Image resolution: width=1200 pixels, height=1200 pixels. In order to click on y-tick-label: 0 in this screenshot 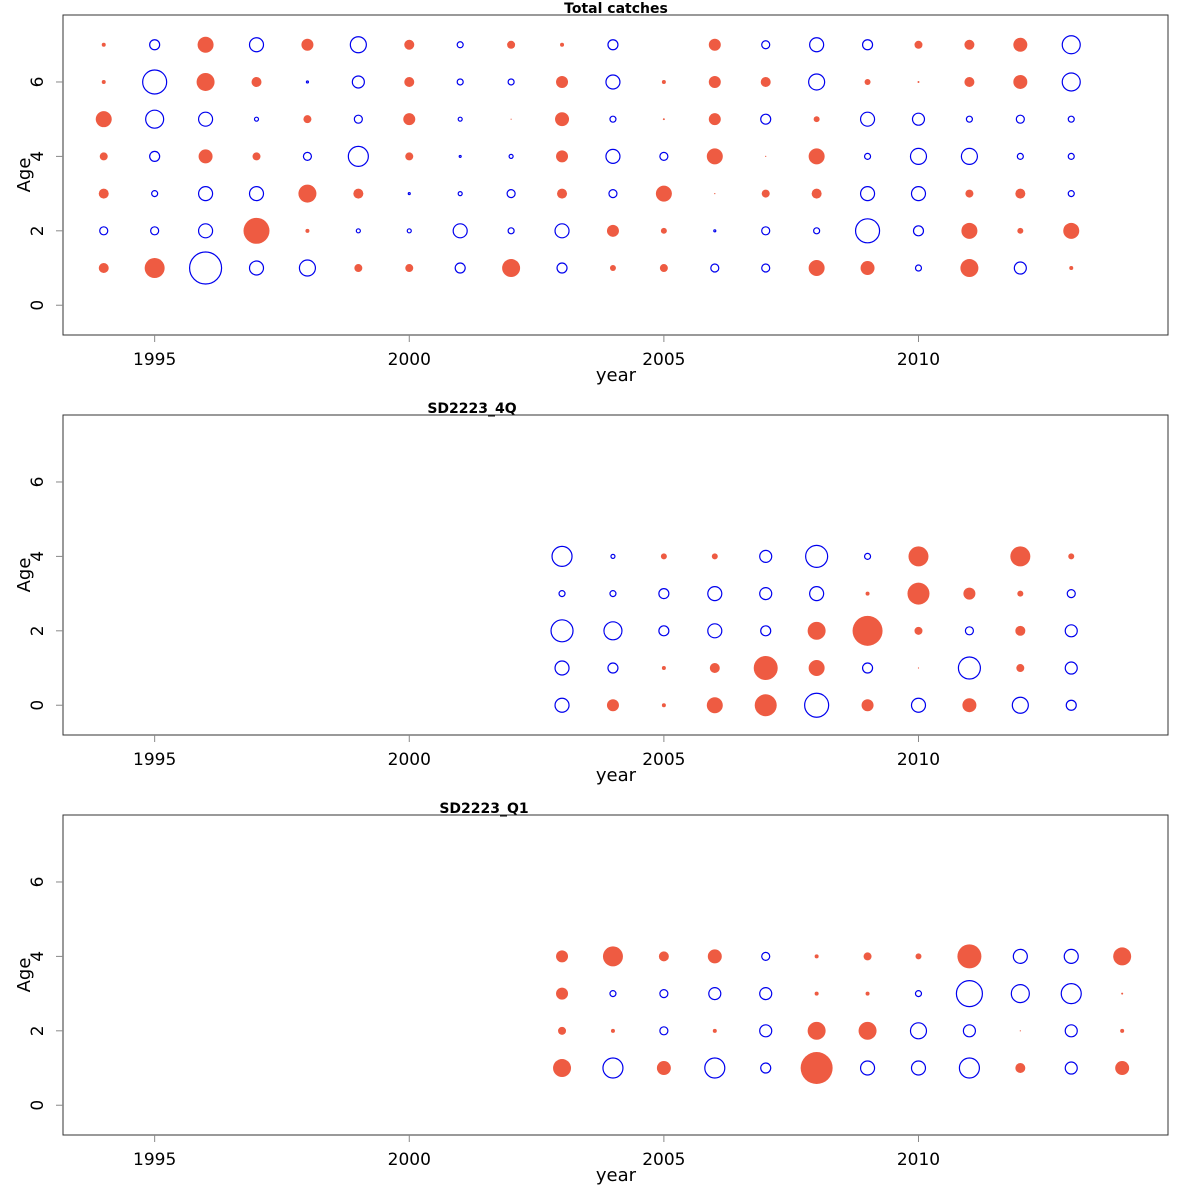, I will do `click(38, 1105)`.